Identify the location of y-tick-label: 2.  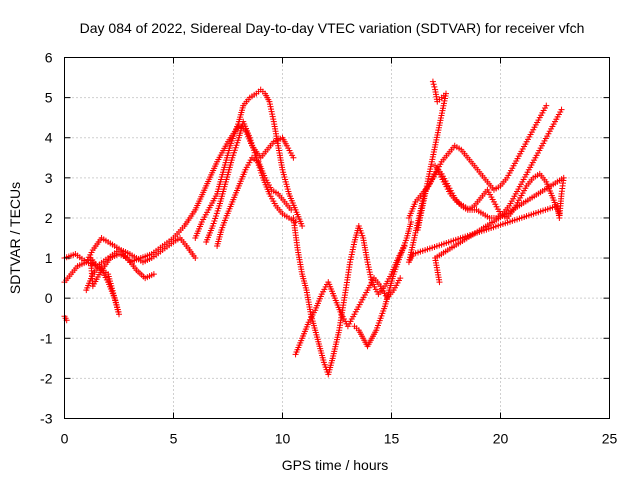
(49, 218).